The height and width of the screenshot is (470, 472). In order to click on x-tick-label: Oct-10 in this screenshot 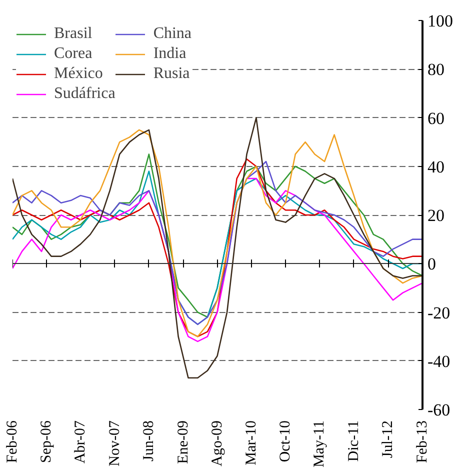, I will do `click(286, 441)`.